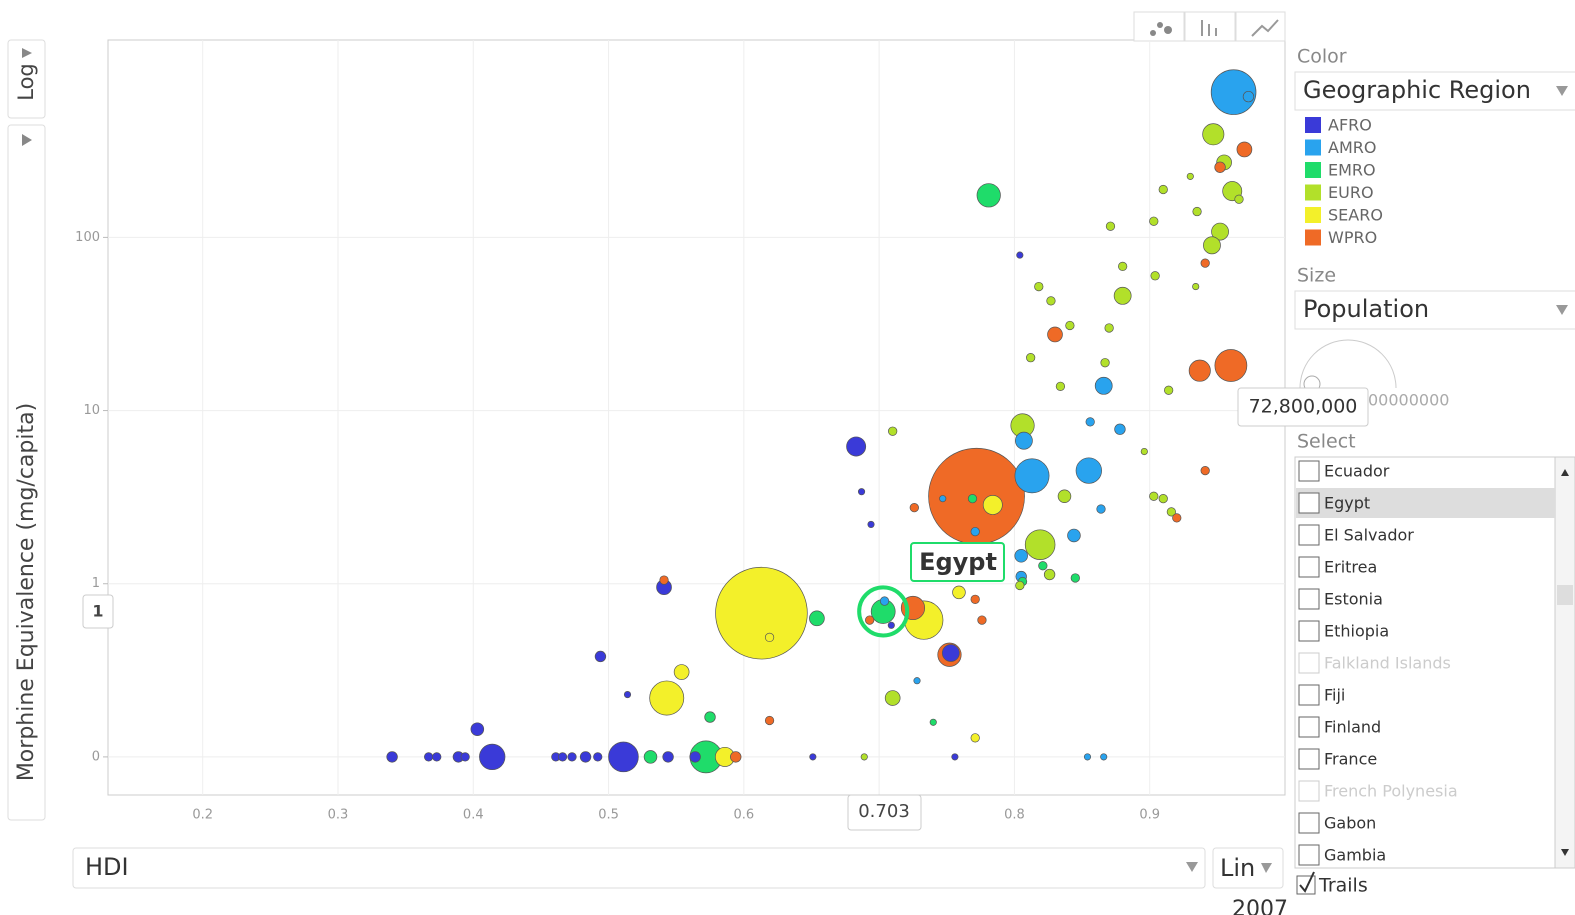  I want to click on scroll-thumb, so click(1565, 595).